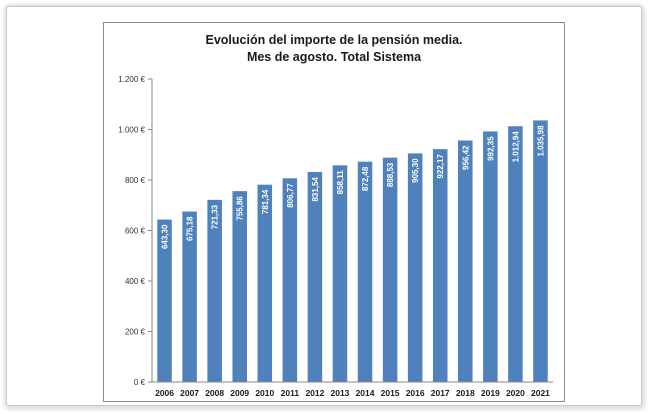  Describe the element at coordinates (290, 393) in the screenshot. I see `x-tick-label: 2011` at that location.